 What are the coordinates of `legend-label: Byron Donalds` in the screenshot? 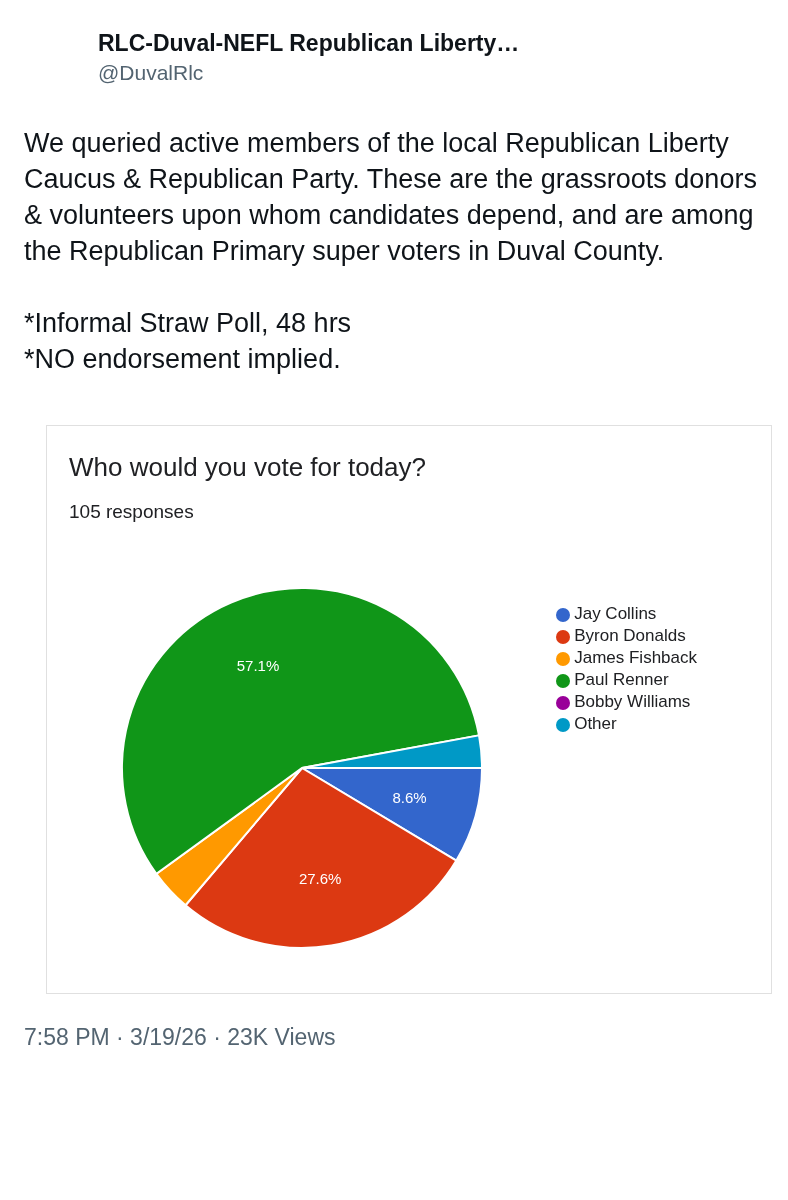 It's located at (630, 635).